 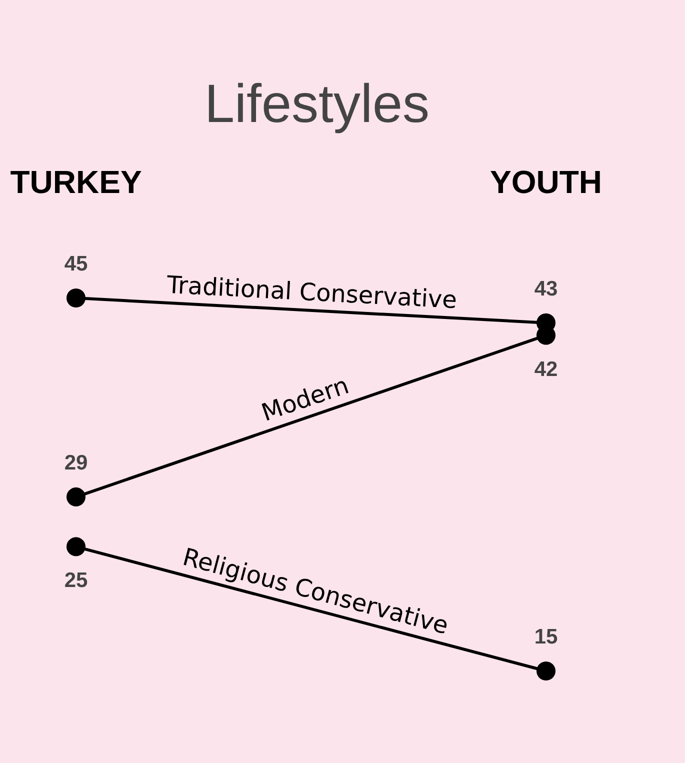 I want to click on text: Modern, so click(x=305, y=399).